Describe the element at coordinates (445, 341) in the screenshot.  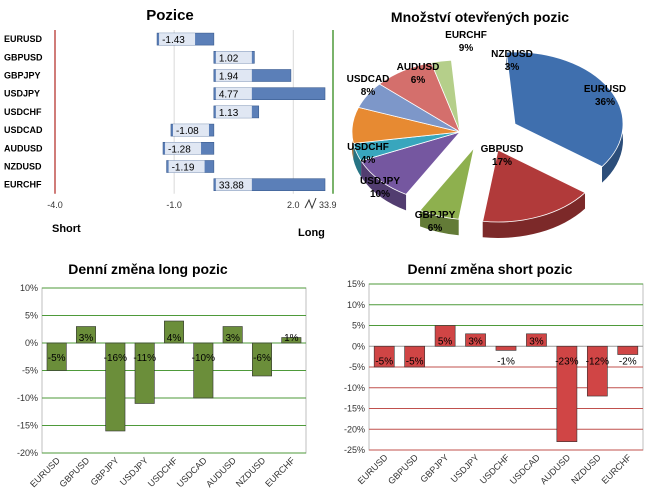
I see `data-label: 5%` at that location.